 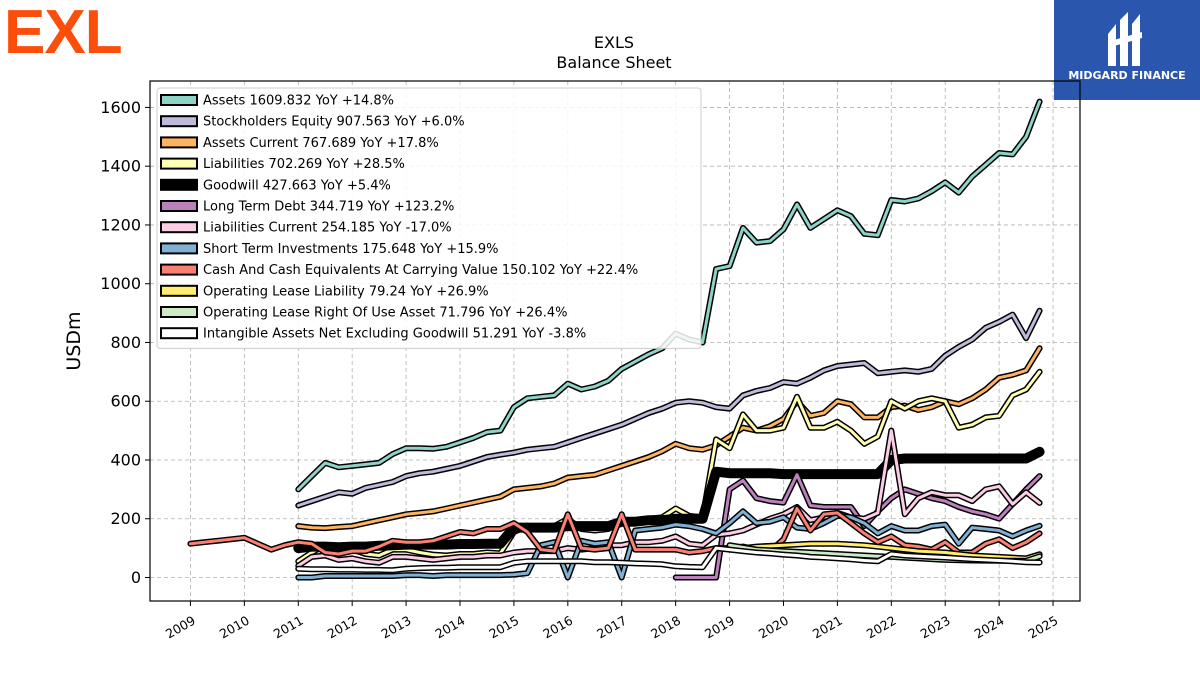 I want to click on midgard-finance-logo: MIDGARD FINANCE, so click(x=1127, y=50).